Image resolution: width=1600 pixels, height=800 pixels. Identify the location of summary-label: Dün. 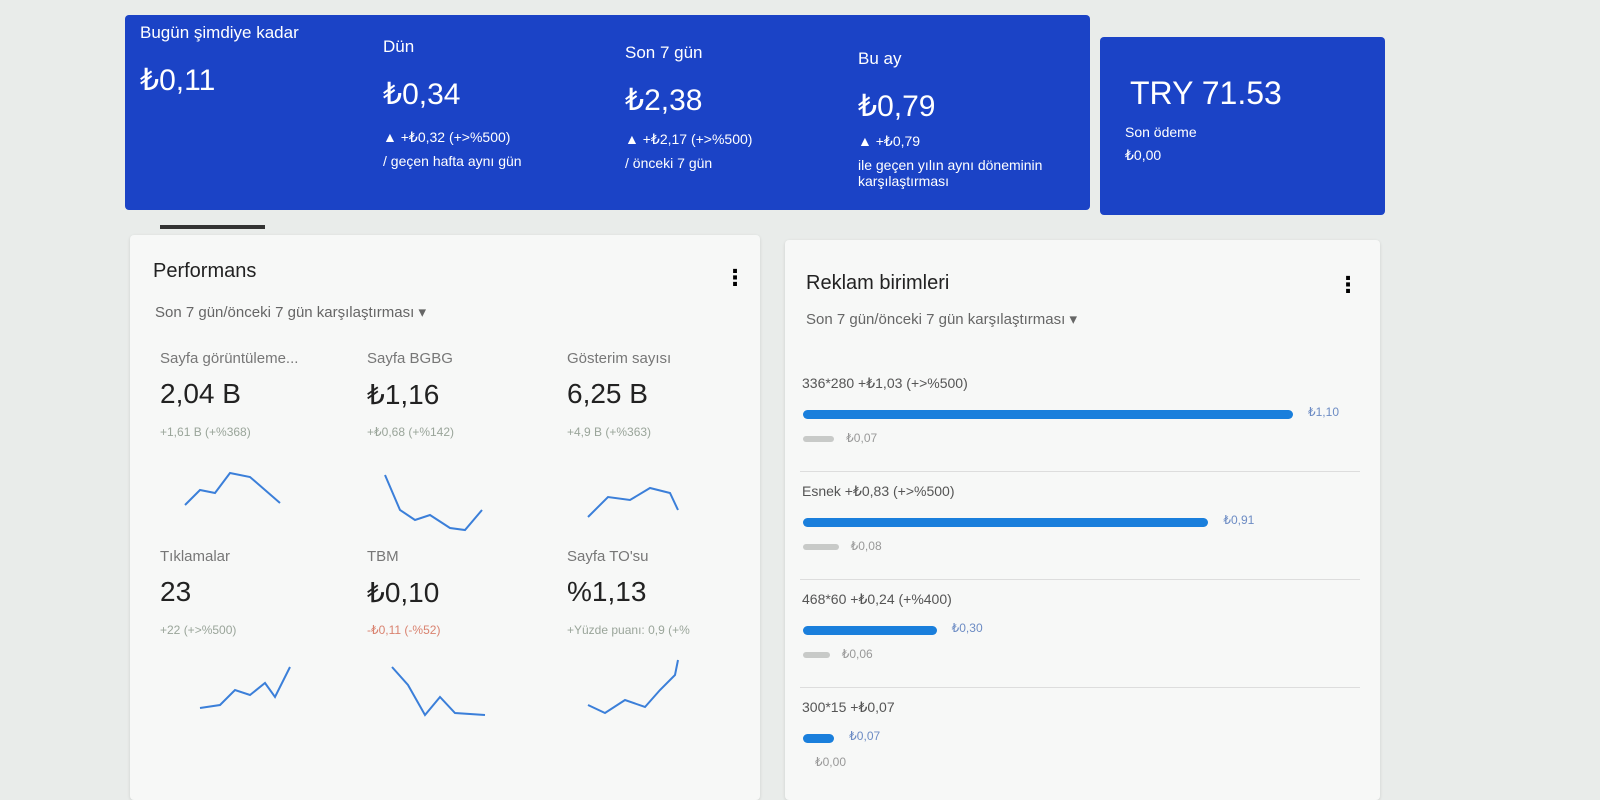
(399, 46).